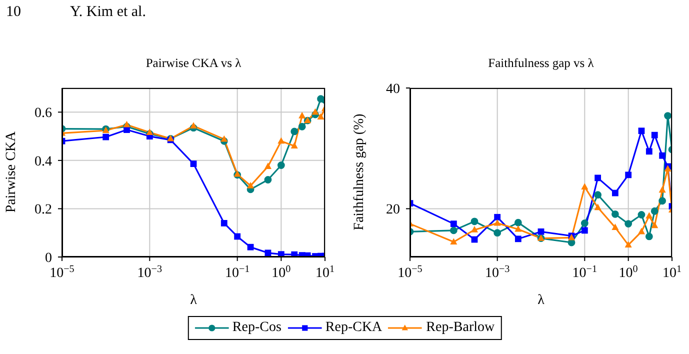 This screenshot has width=689, height=354. Describe the element at coordinates (13, 12) in the screenshot. I see `text: 10` at that location.